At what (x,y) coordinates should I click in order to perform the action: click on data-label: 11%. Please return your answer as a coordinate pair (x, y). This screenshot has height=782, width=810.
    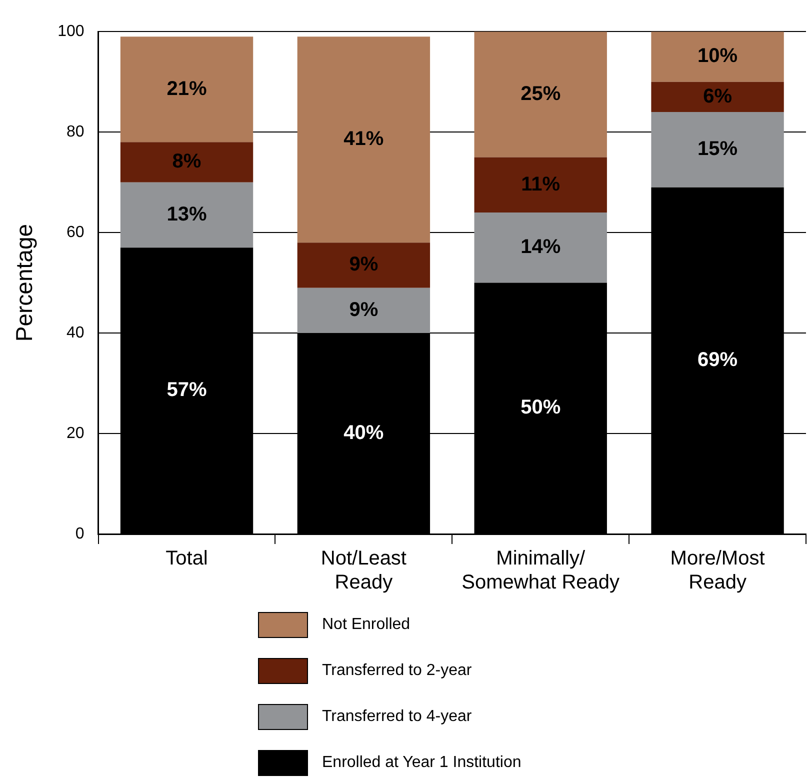
    Looking at the image, I should click on (540, 184).